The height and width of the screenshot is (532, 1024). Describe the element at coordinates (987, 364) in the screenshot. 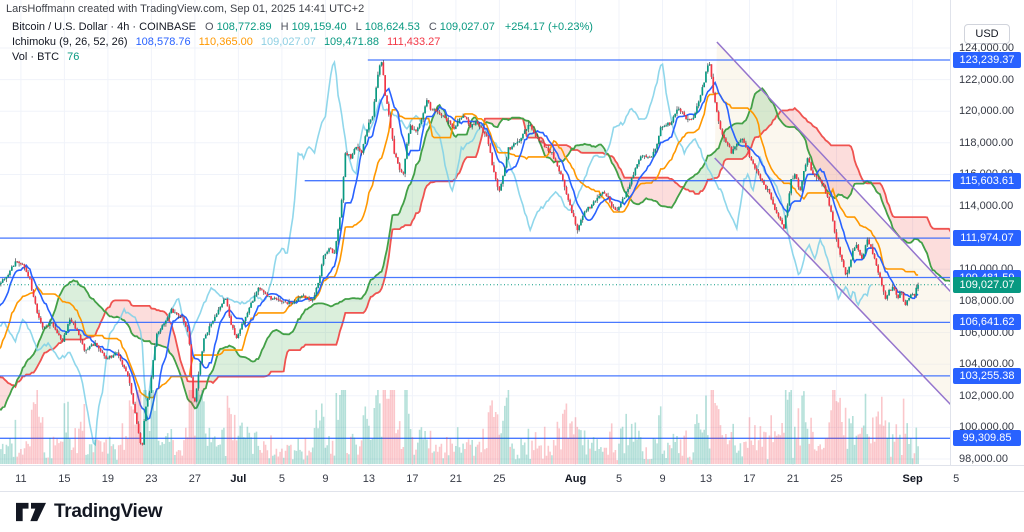

I see `price-tick-label: 104,000.00` at that location.